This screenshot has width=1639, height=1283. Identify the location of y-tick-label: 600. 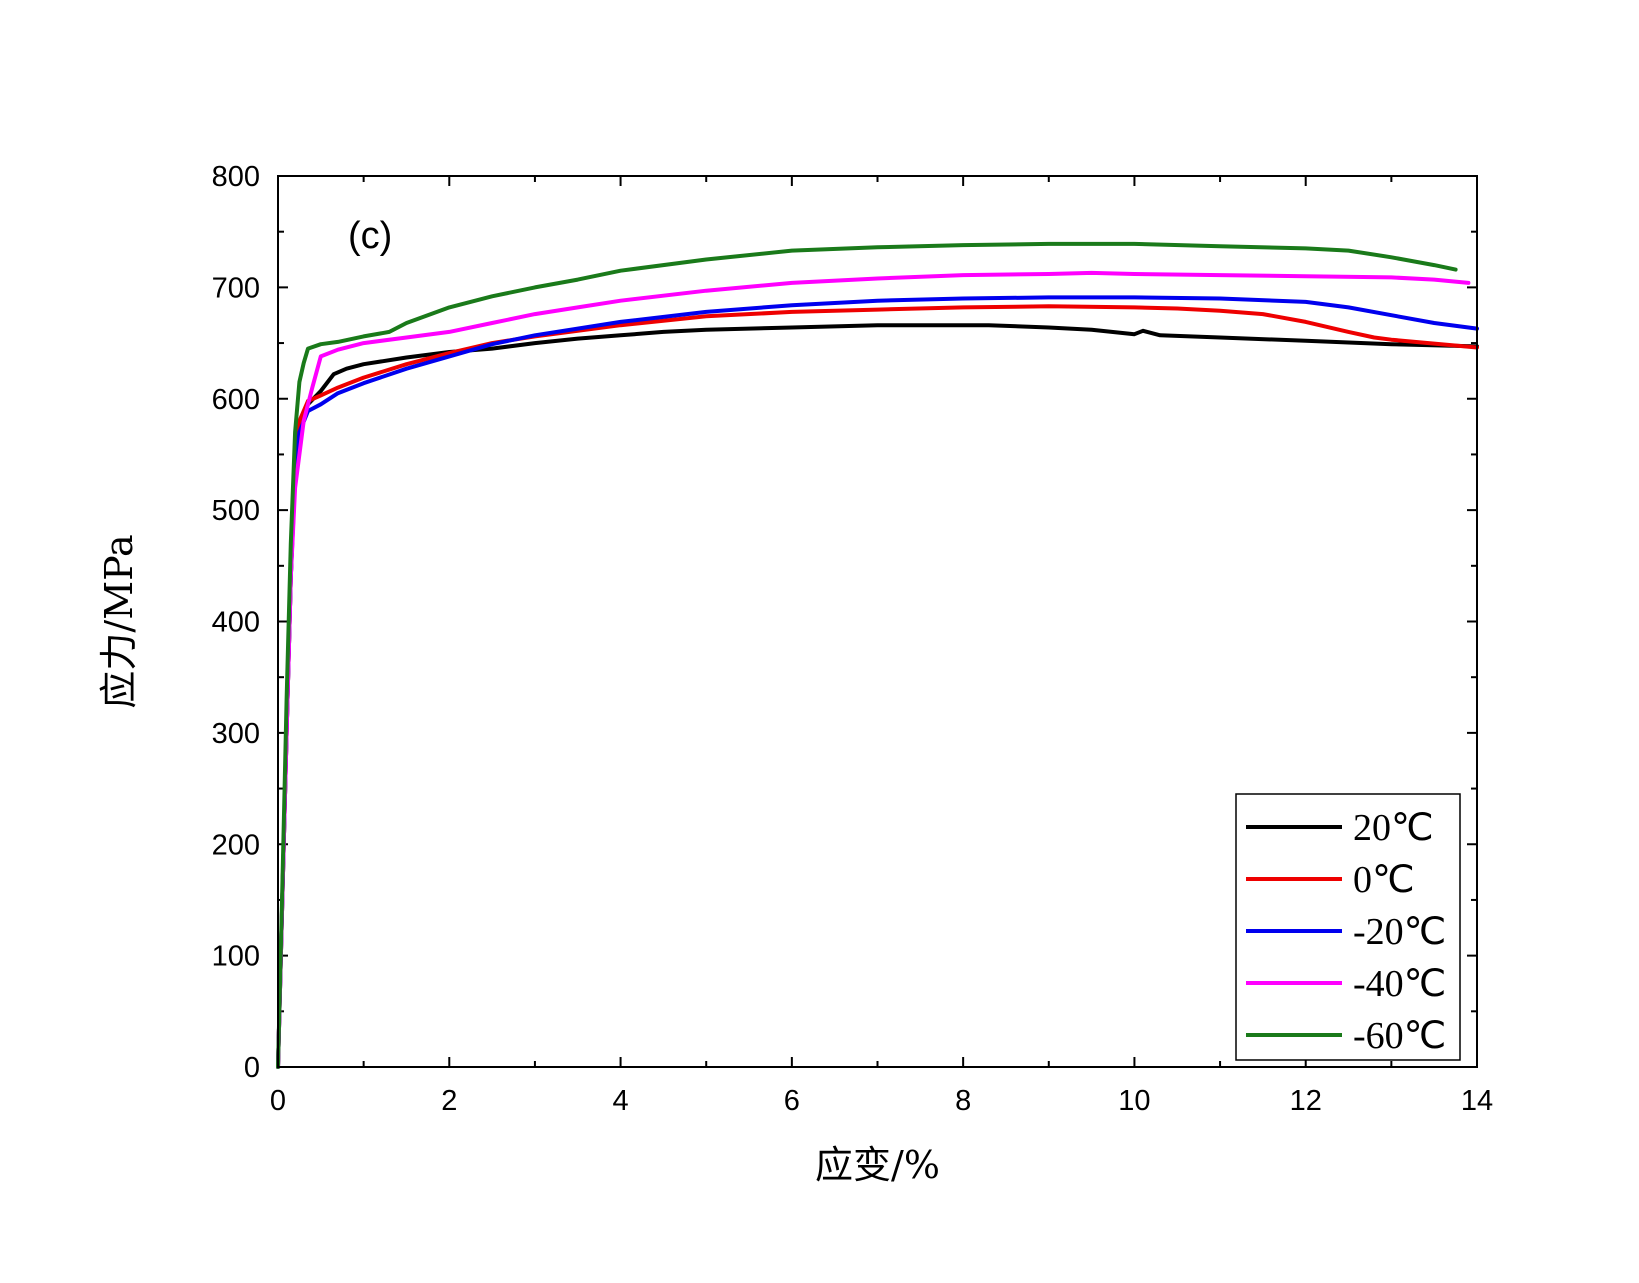
(236, 400).